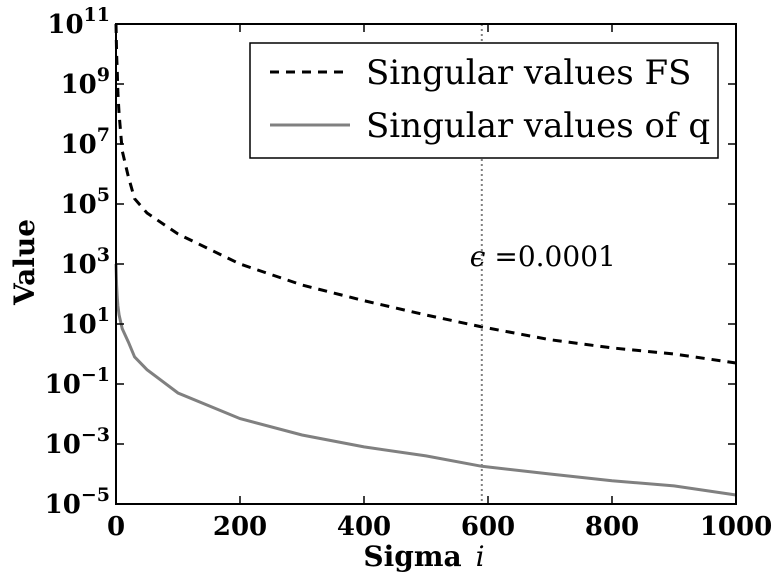  Describe the element at coordinates (85, 142) in the screenshot. I see `y-tick-label: 10⁷` at that location.